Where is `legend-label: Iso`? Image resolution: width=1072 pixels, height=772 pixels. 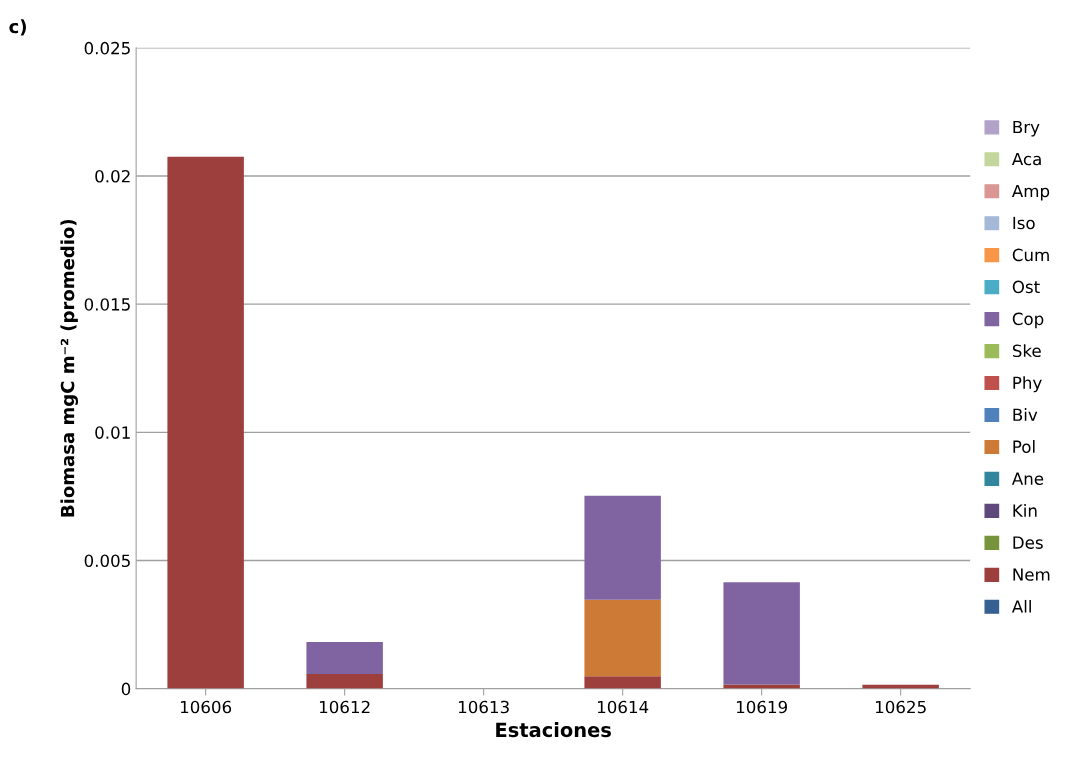
legend-label: Iso is located at coordinates (1024, 223).